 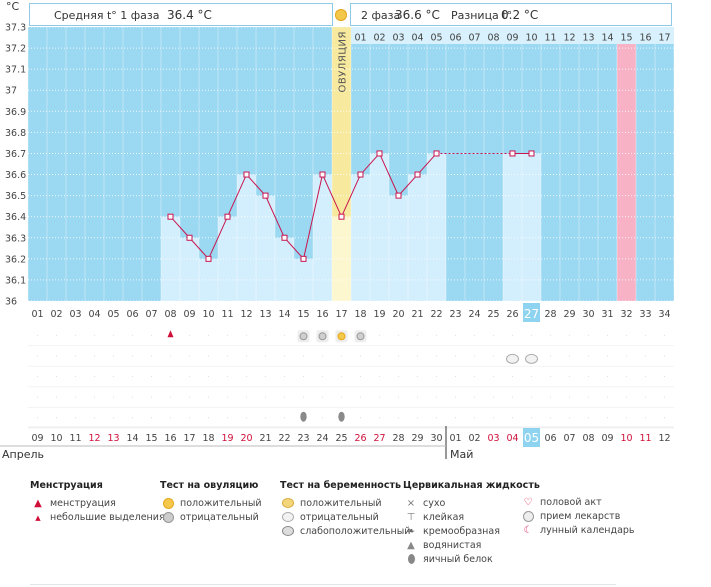 What do you see at coordinates (355, 531) in the screenshot?
I see `legend-item-label: слабоположительный` at bounding box center [355, 531].